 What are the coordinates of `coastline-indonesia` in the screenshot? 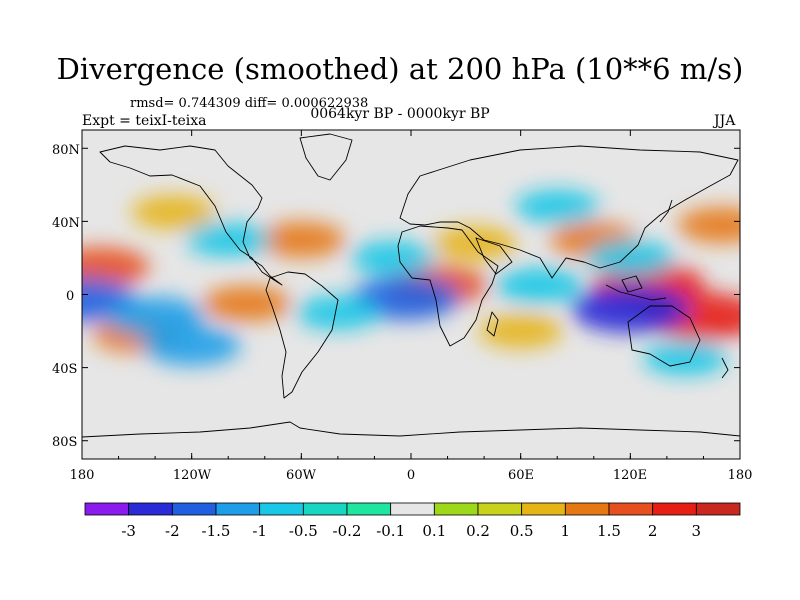 It's located at (636, 292).